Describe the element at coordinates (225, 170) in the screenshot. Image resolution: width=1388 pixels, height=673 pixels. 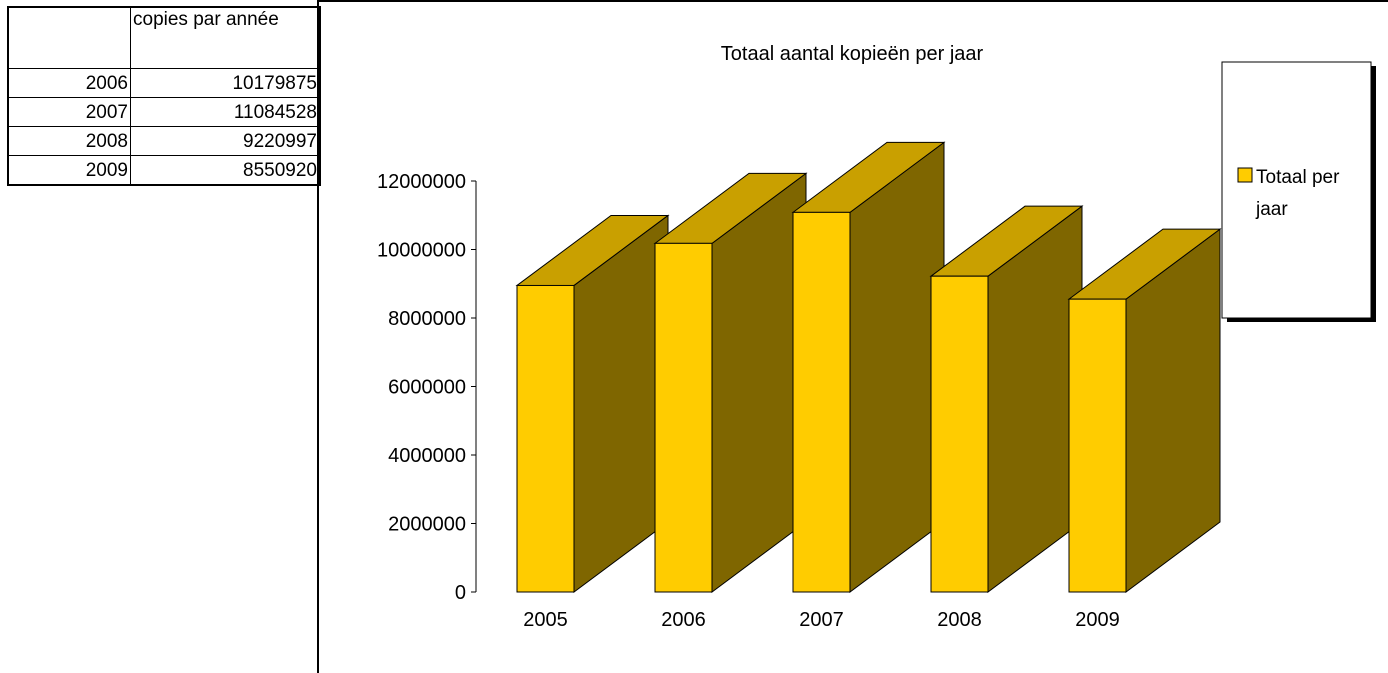
I see `table-value-cell: 8550920` at that location.